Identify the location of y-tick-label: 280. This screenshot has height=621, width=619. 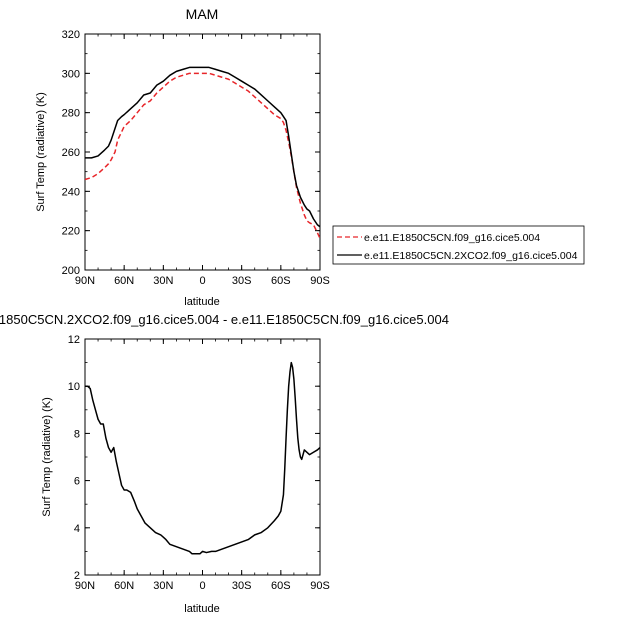
(71, 114).